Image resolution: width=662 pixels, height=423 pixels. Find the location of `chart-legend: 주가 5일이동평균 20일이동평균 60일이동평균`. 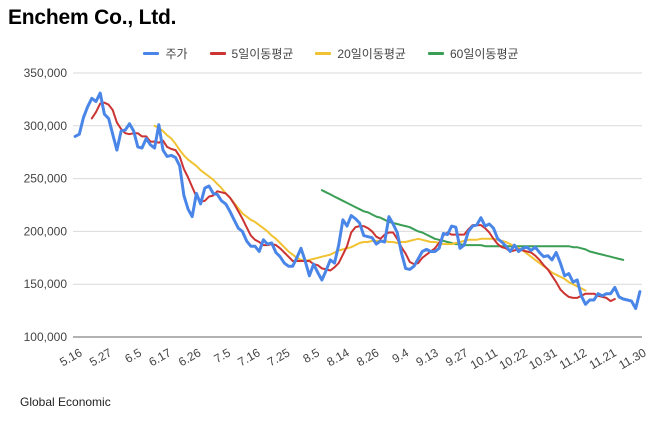

chart-legend: 주가 5일이동평균 20일이동평균 60일이동평균 is located at coordinates (331, 53).